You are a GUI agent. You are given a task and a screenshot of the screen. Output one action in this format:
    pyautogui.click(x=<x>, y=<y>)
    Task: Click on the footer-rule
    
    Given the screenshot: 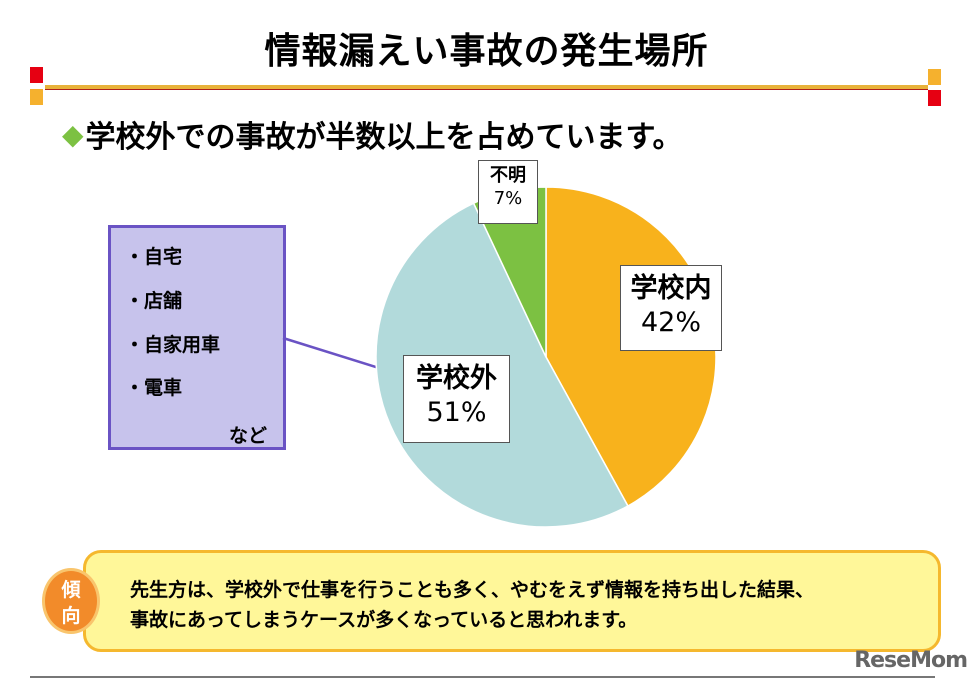 What is the action you would take?
    pyautogui.click(x=482, y=677)
    